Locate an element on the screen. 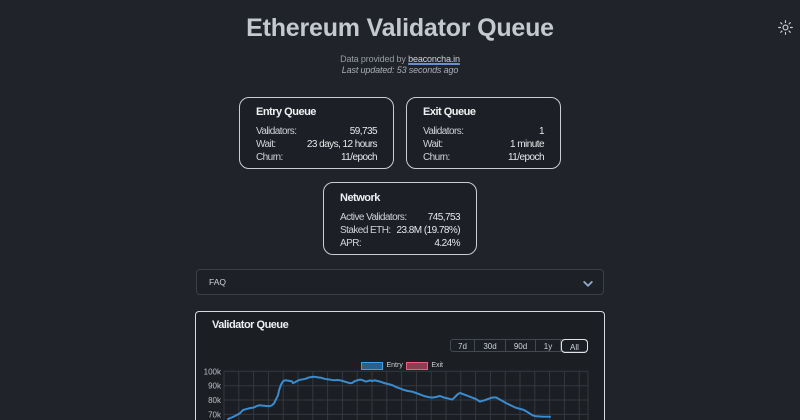 The width and height of the screenshot is (800, 420). svg-text: 80k is located at coordinates (215, 400).